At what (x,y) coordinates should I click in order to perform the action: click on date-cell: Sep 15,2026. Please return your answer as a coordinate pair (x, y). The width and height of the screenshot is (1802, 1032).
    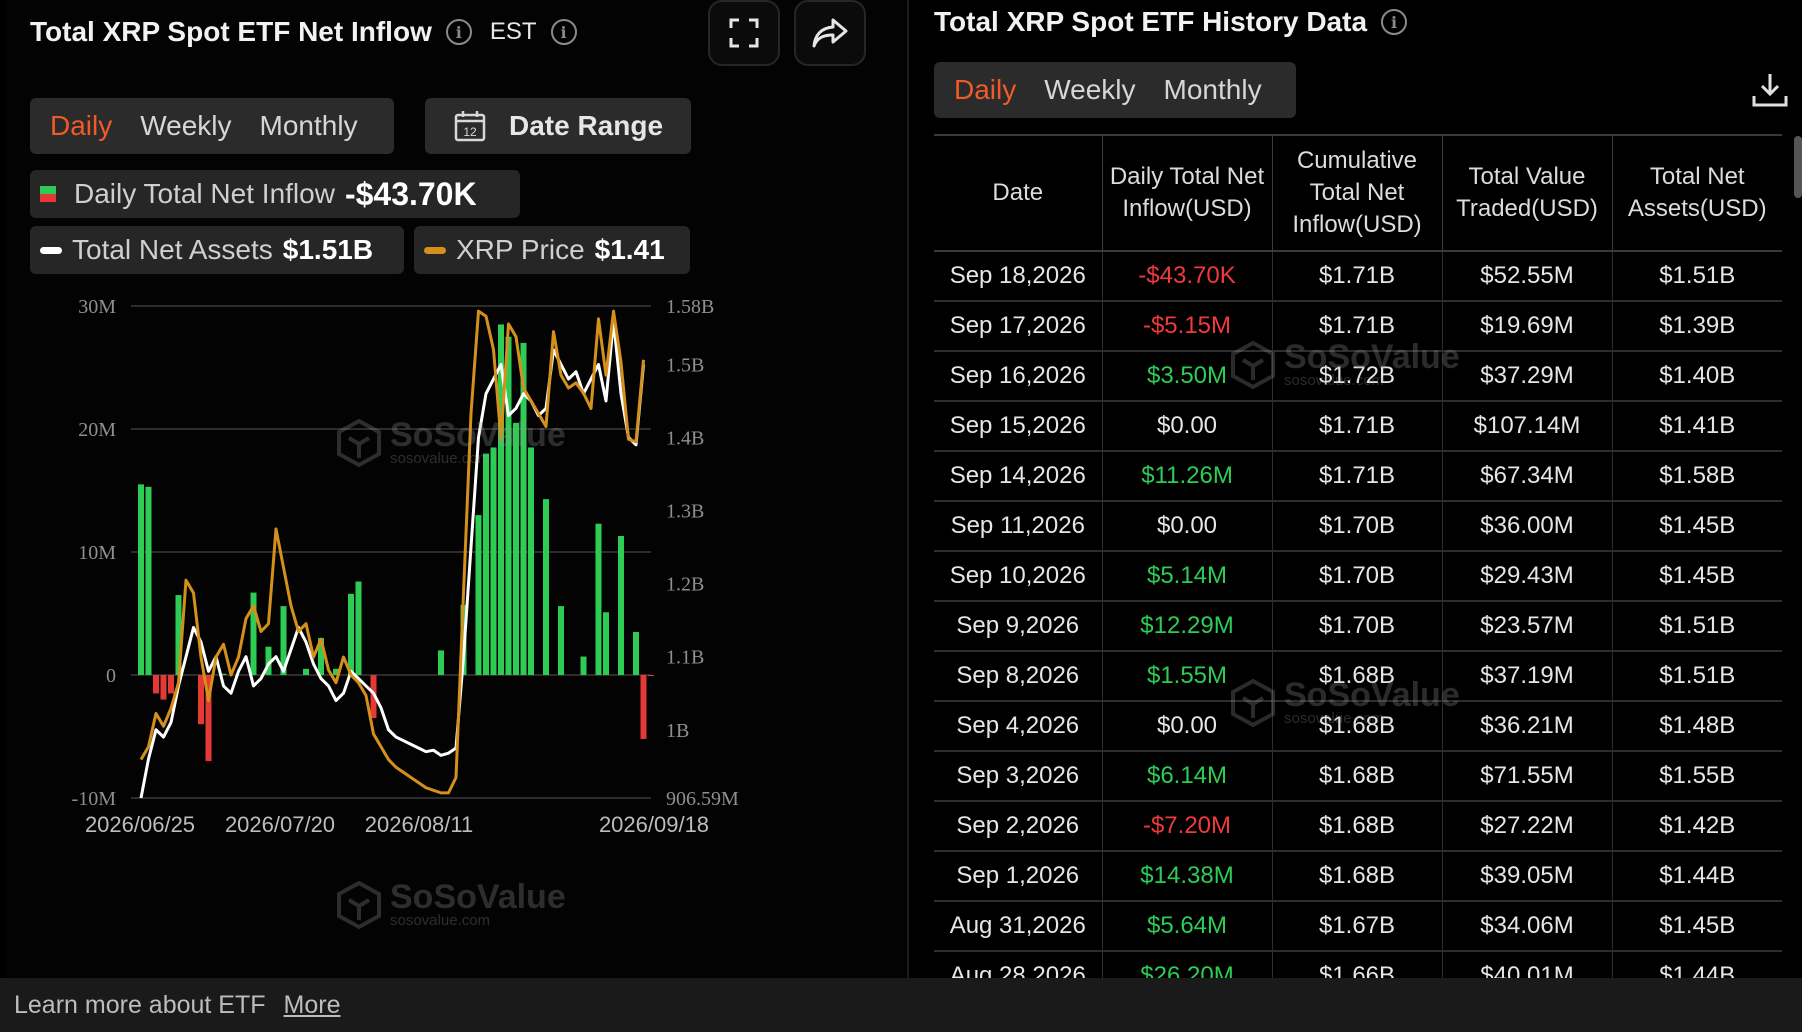
    Looking at the image, I should click on (1018, 426).